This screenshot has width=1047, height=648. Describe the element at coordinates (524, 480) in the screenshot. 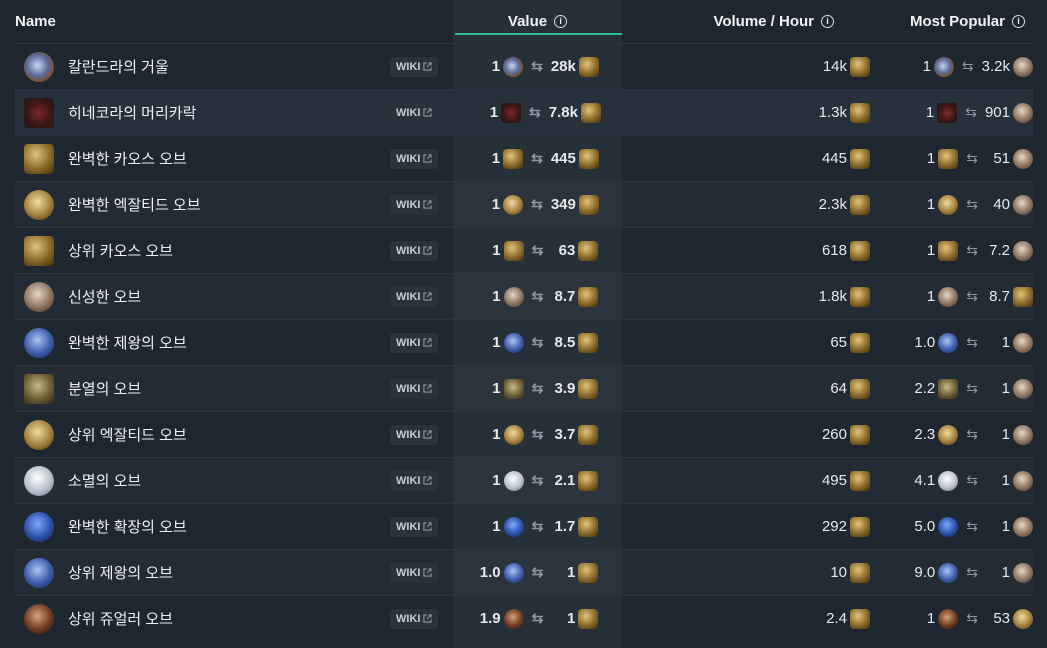

I see `table-row: 소멸의 오브 WIKI 1 ⇆ 2.1 495 4.1 ⇆ 1` at that location.